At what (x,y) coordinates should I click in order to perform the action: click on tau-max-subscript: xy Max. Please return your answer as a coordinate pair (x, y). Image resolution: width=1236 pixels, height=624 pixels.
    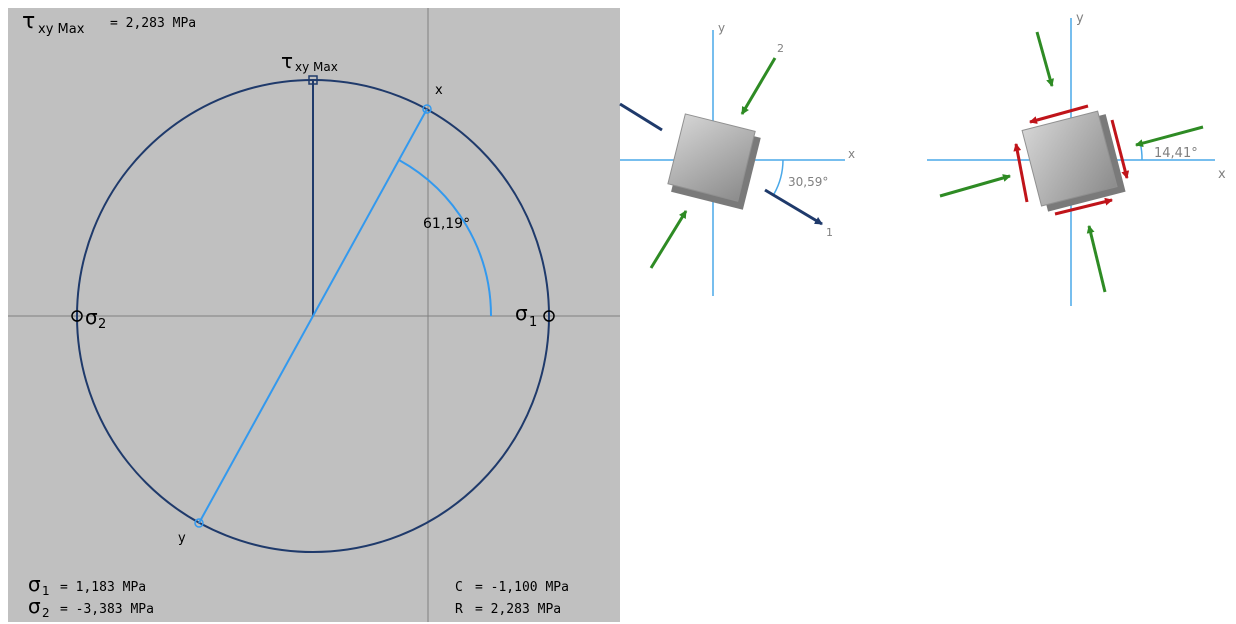
    Looking at the image, I should click on (61, 29).